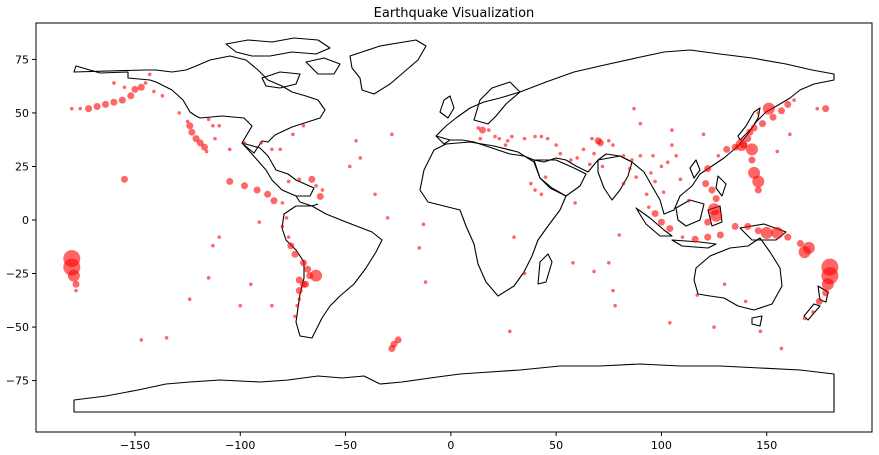 The height and width of the screenshot is (455, 879). Describe the element at coordinates (17, 381) in the screenshot. I see `y-tick-label: −75` at that location.